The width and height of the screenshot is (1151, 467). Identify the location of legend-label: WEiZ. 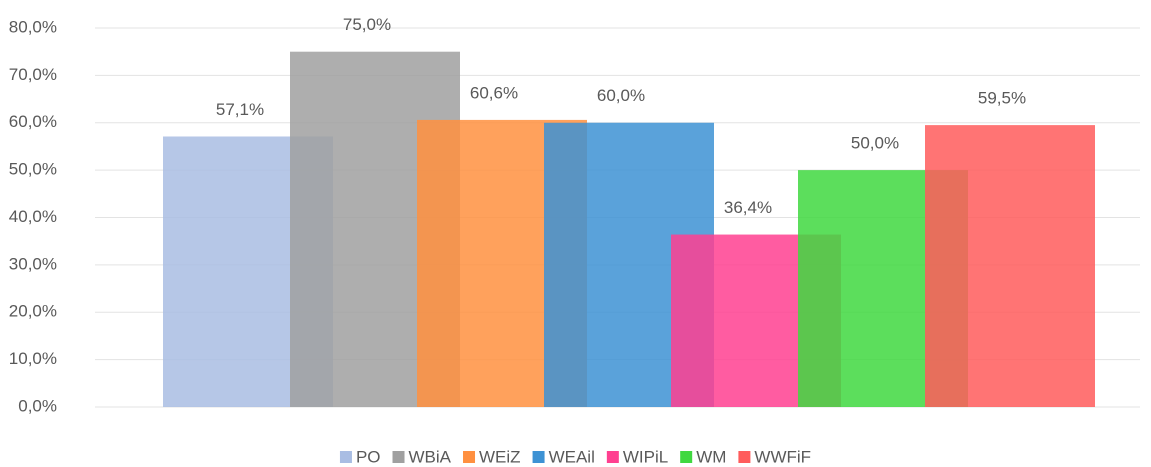
(500, 456).